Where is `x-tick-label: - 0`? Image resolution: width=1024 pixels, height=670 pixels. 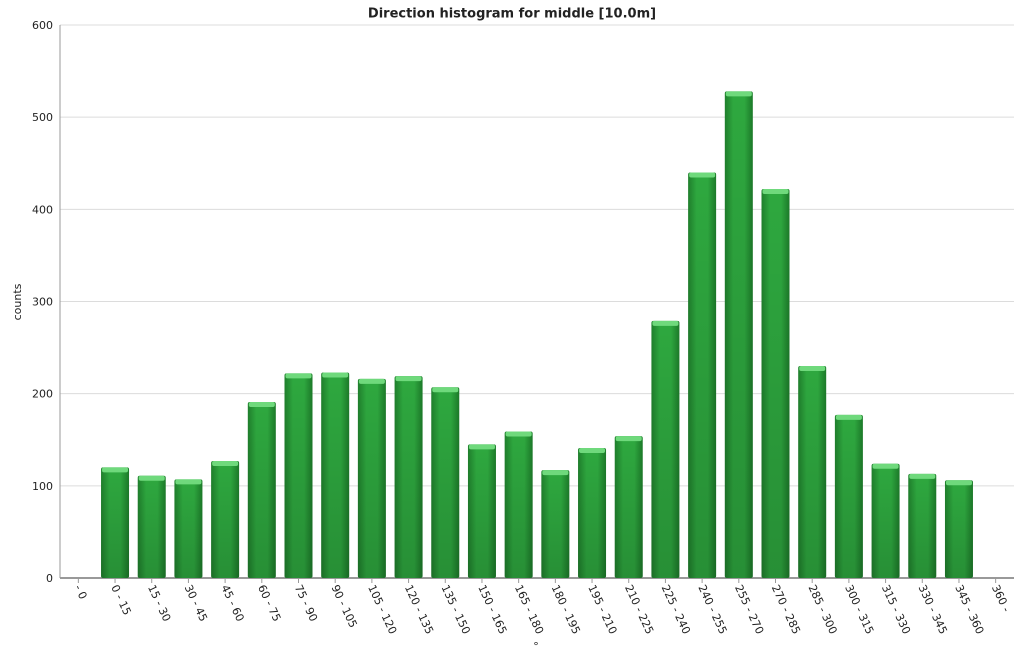
x-tick-label: - 0 is located at coordinates (81, 592).